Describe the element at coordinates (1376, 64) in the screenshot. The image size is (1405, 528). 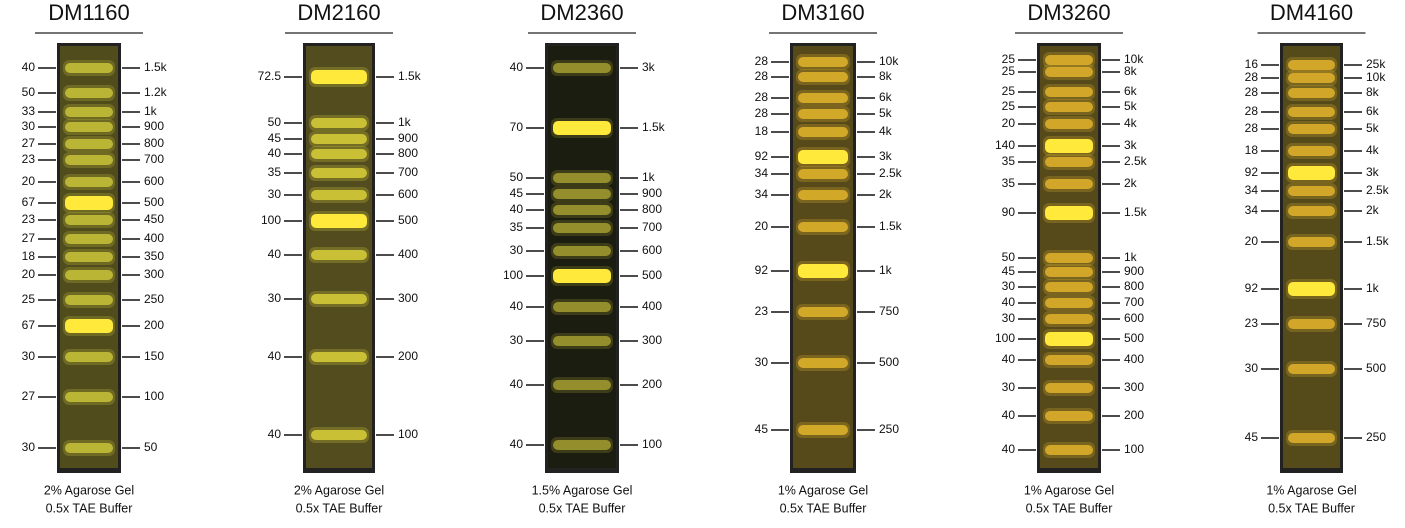
I see `band-size: 25k` at that location.